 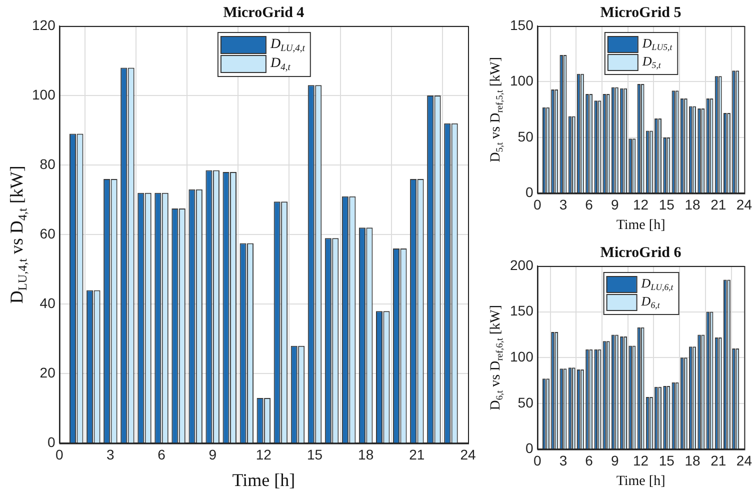 What do you see at coordinates (48, 372) in the screenshot?
I see `y-tick-label: 20` at bounding box center [48, 372].